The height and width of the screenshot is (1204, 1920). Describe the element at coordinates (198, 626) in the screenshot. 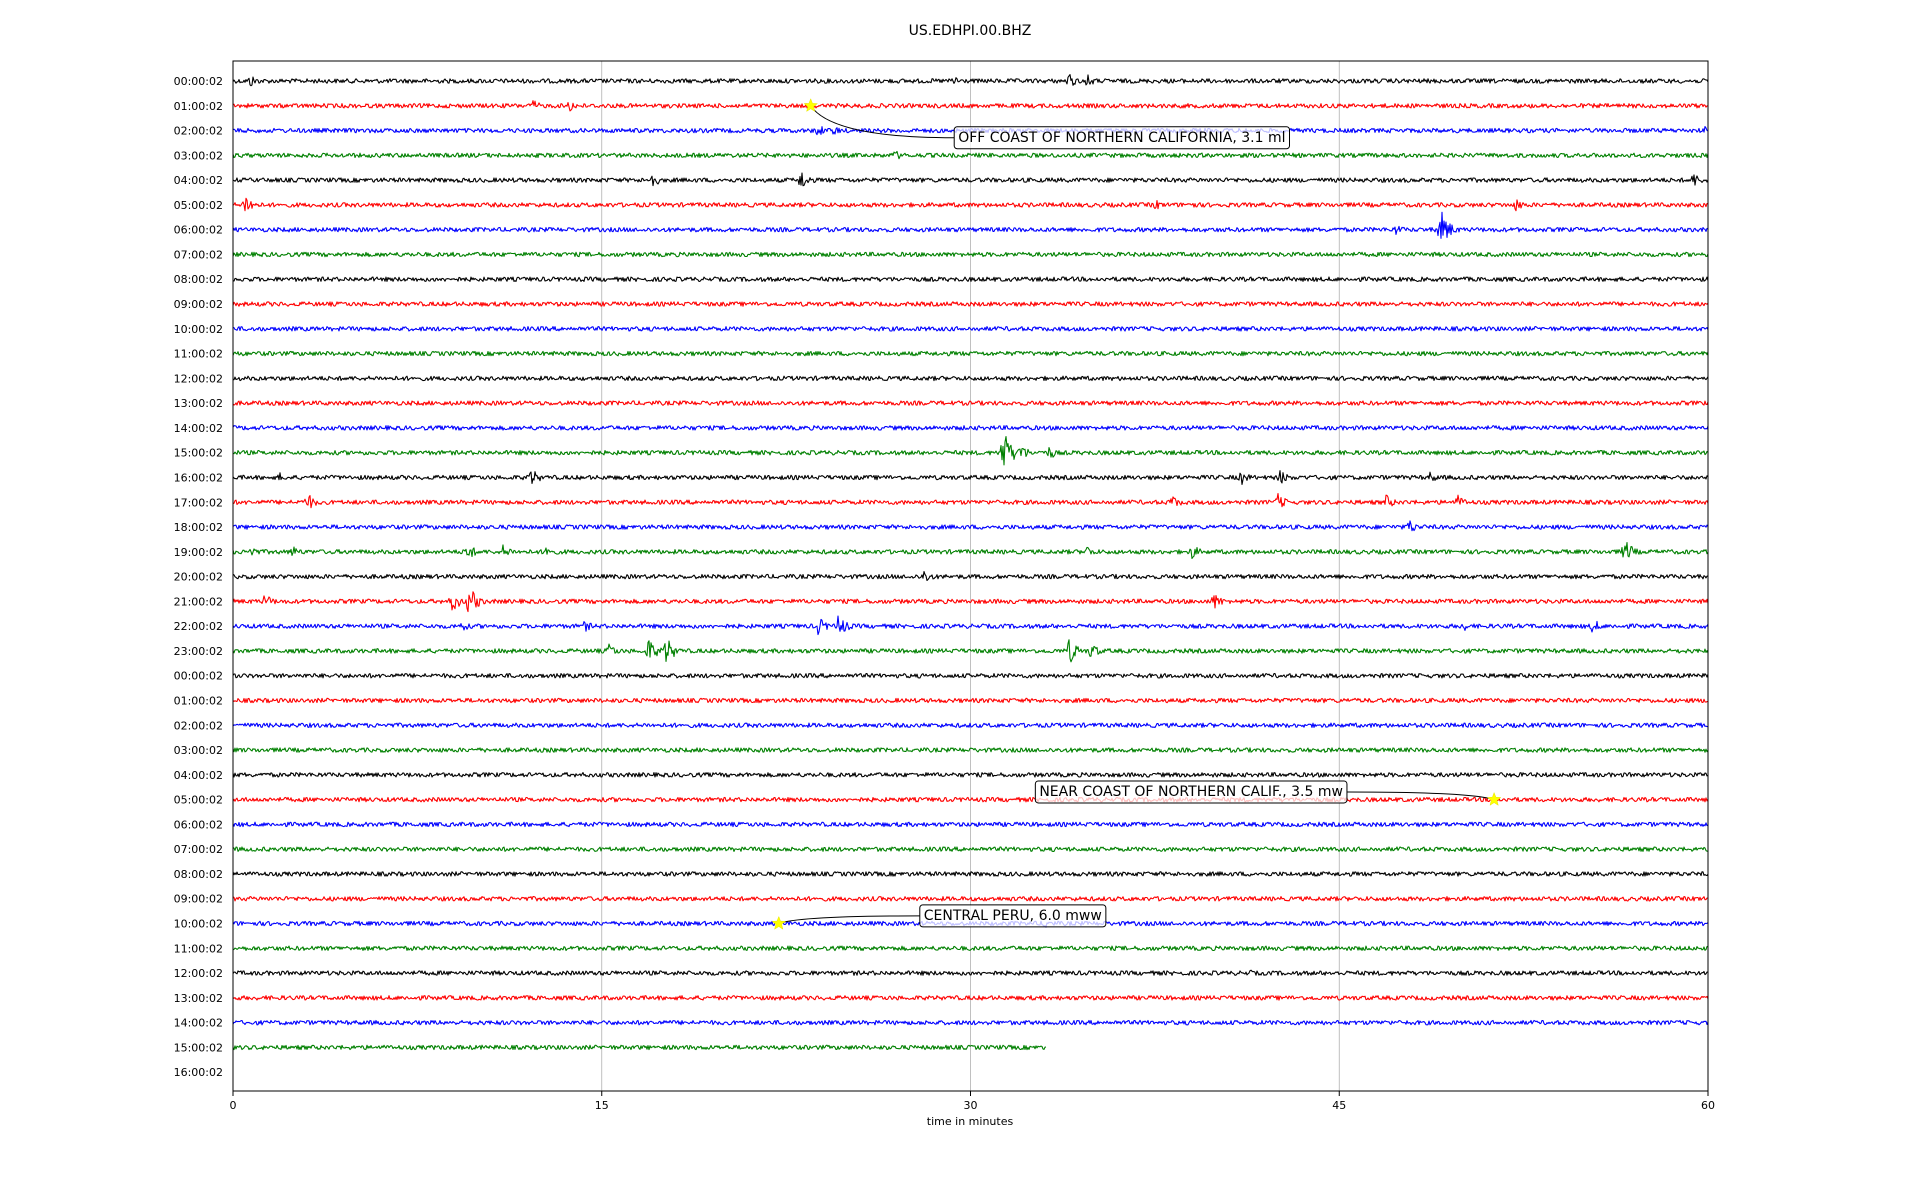

I see `row-time-label: 22:00:02` at that location.